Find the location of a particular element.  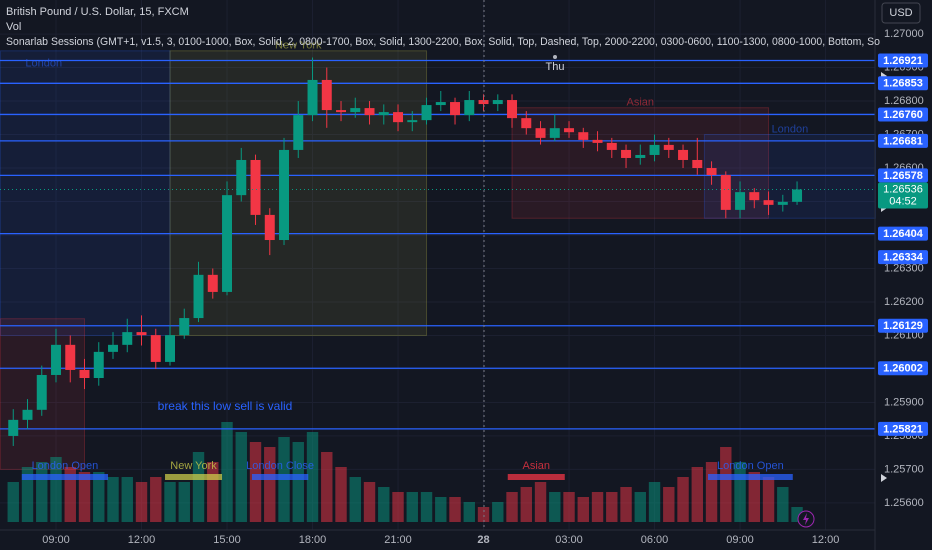

level-tag-label: 1.26578 is located at coordinates (903, 176).